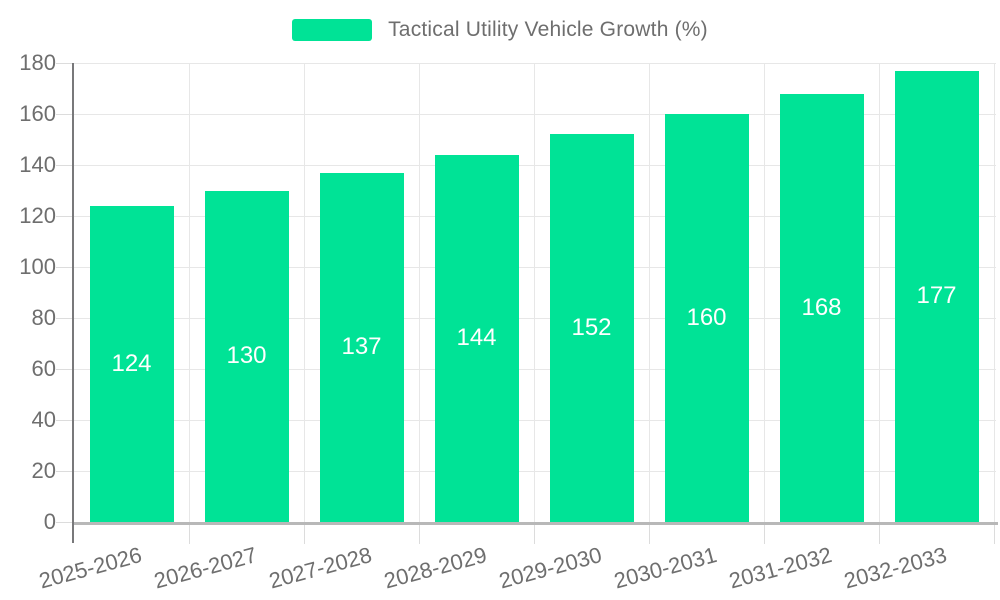 Image resolution: width=1000 pixels, height=600 pixels. I want to click on x-axis-category-label: 2026-2027, so click(205, 568).